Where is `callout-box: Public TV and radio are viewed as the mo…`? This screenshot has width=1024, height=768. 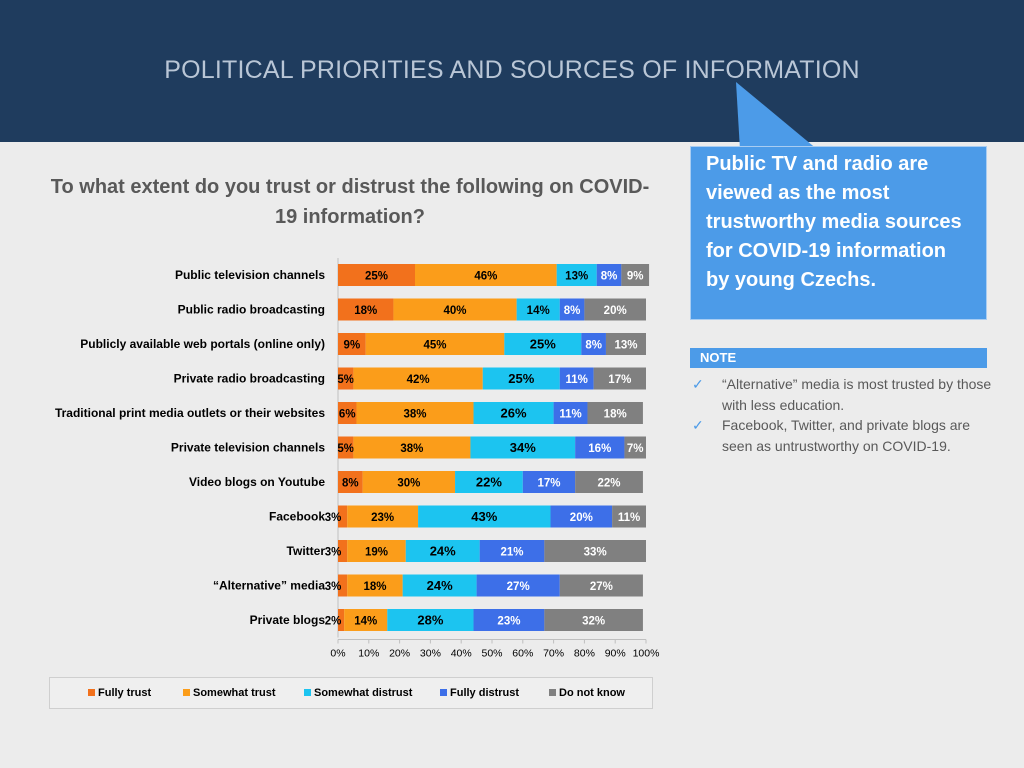
callout-box: Public TV and radio are viewed as the mo… is located at coordinates (838, 233).